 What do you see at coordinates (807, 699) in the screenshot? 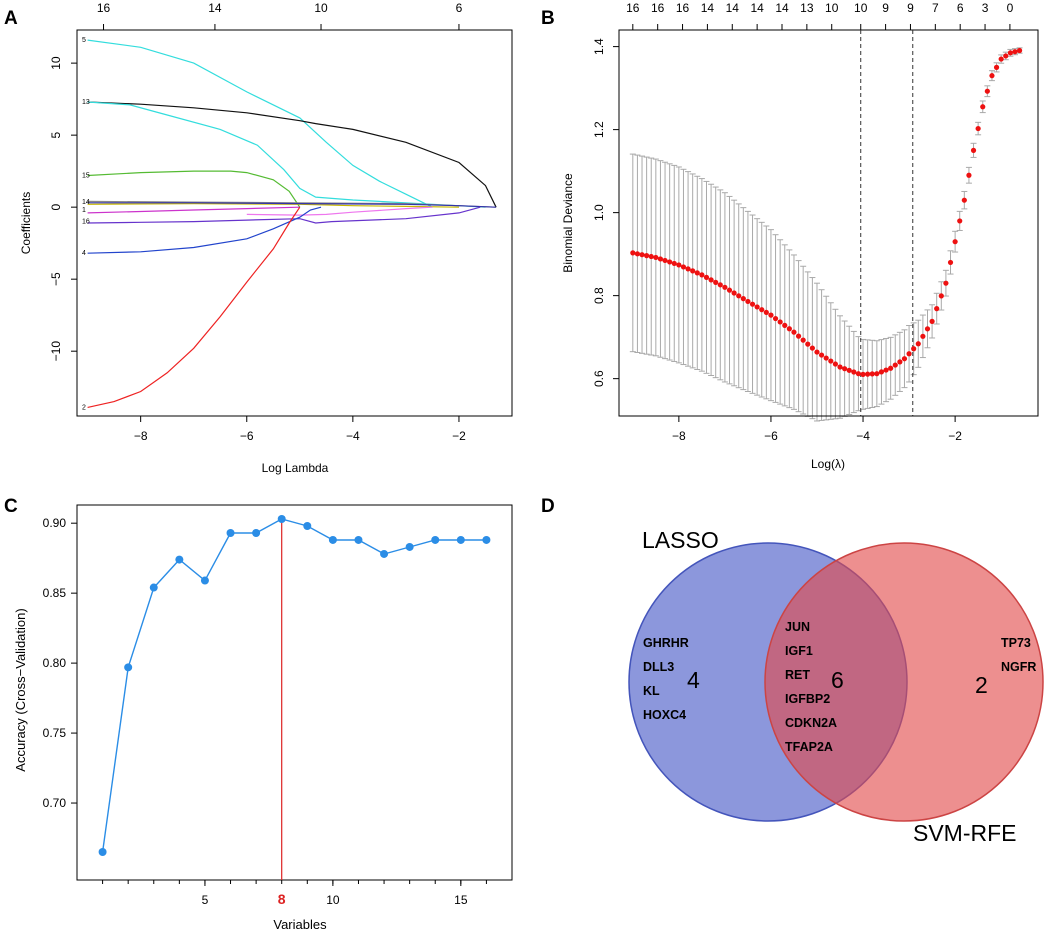
I see `venn-gene-shared-4: IGFBP2` at bounding box center [807, 699].